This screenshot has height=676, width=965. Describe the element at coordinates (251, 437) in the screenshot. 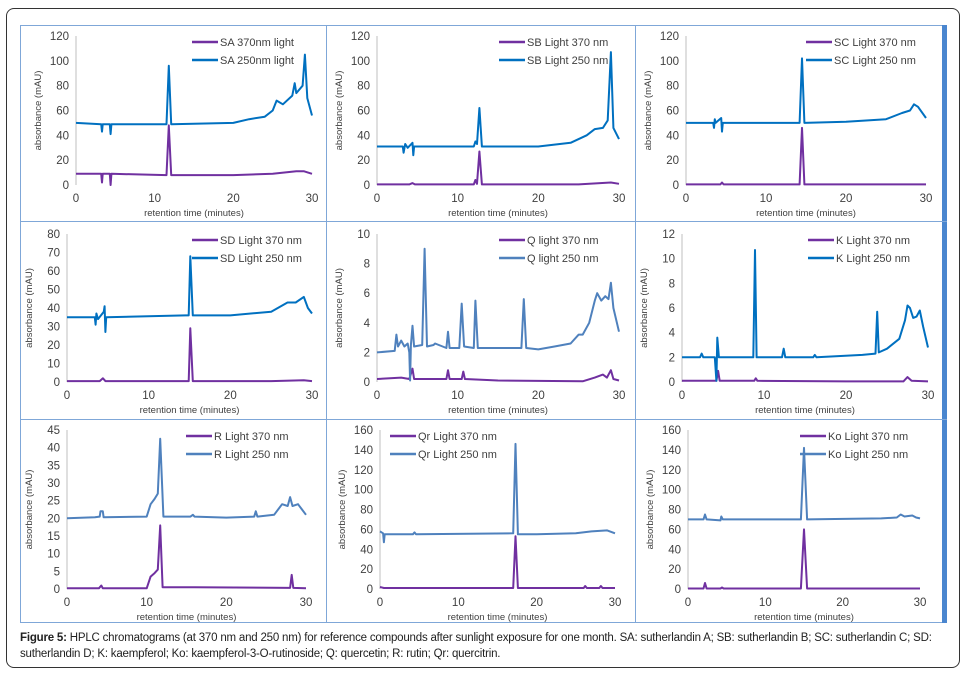

I see `legend-label: R Light 370 nm` at that location.